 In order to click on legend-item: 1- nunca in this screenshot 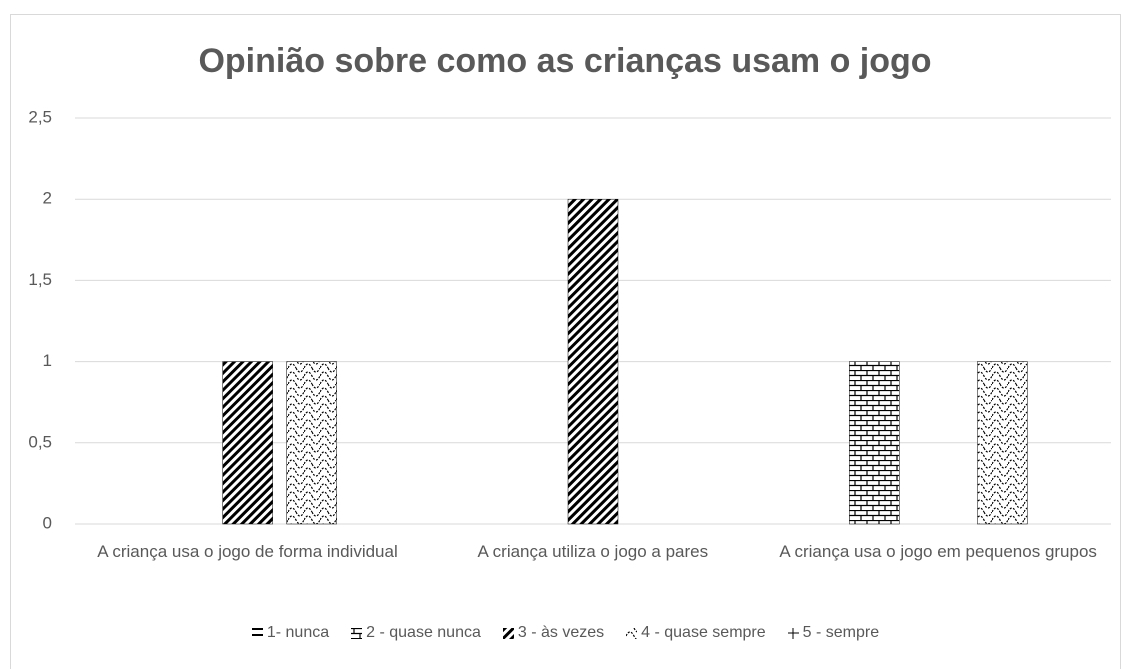, I will do `click(290, 633)`.